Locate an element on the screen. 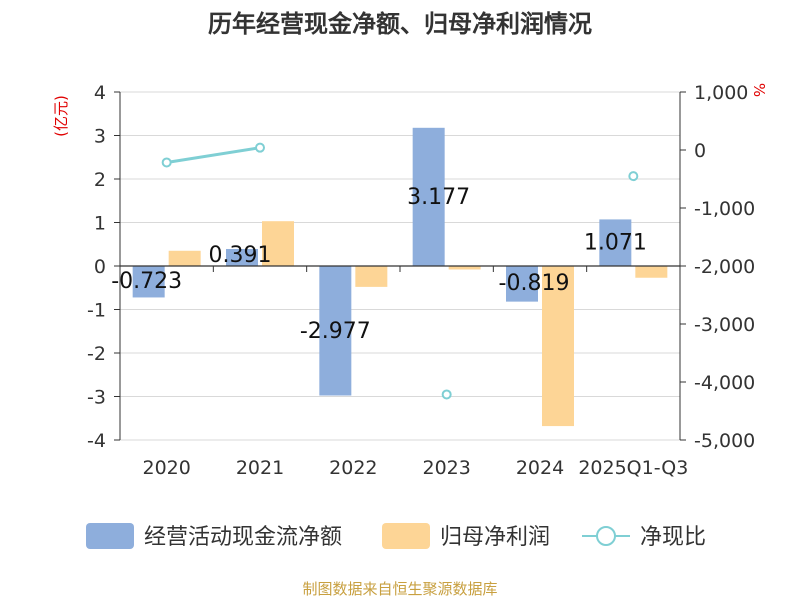 This screenshot has height=600, width=800. chart-title: 历年经营现金净额、归母净利润情况 is located at coordinates (400, 24).